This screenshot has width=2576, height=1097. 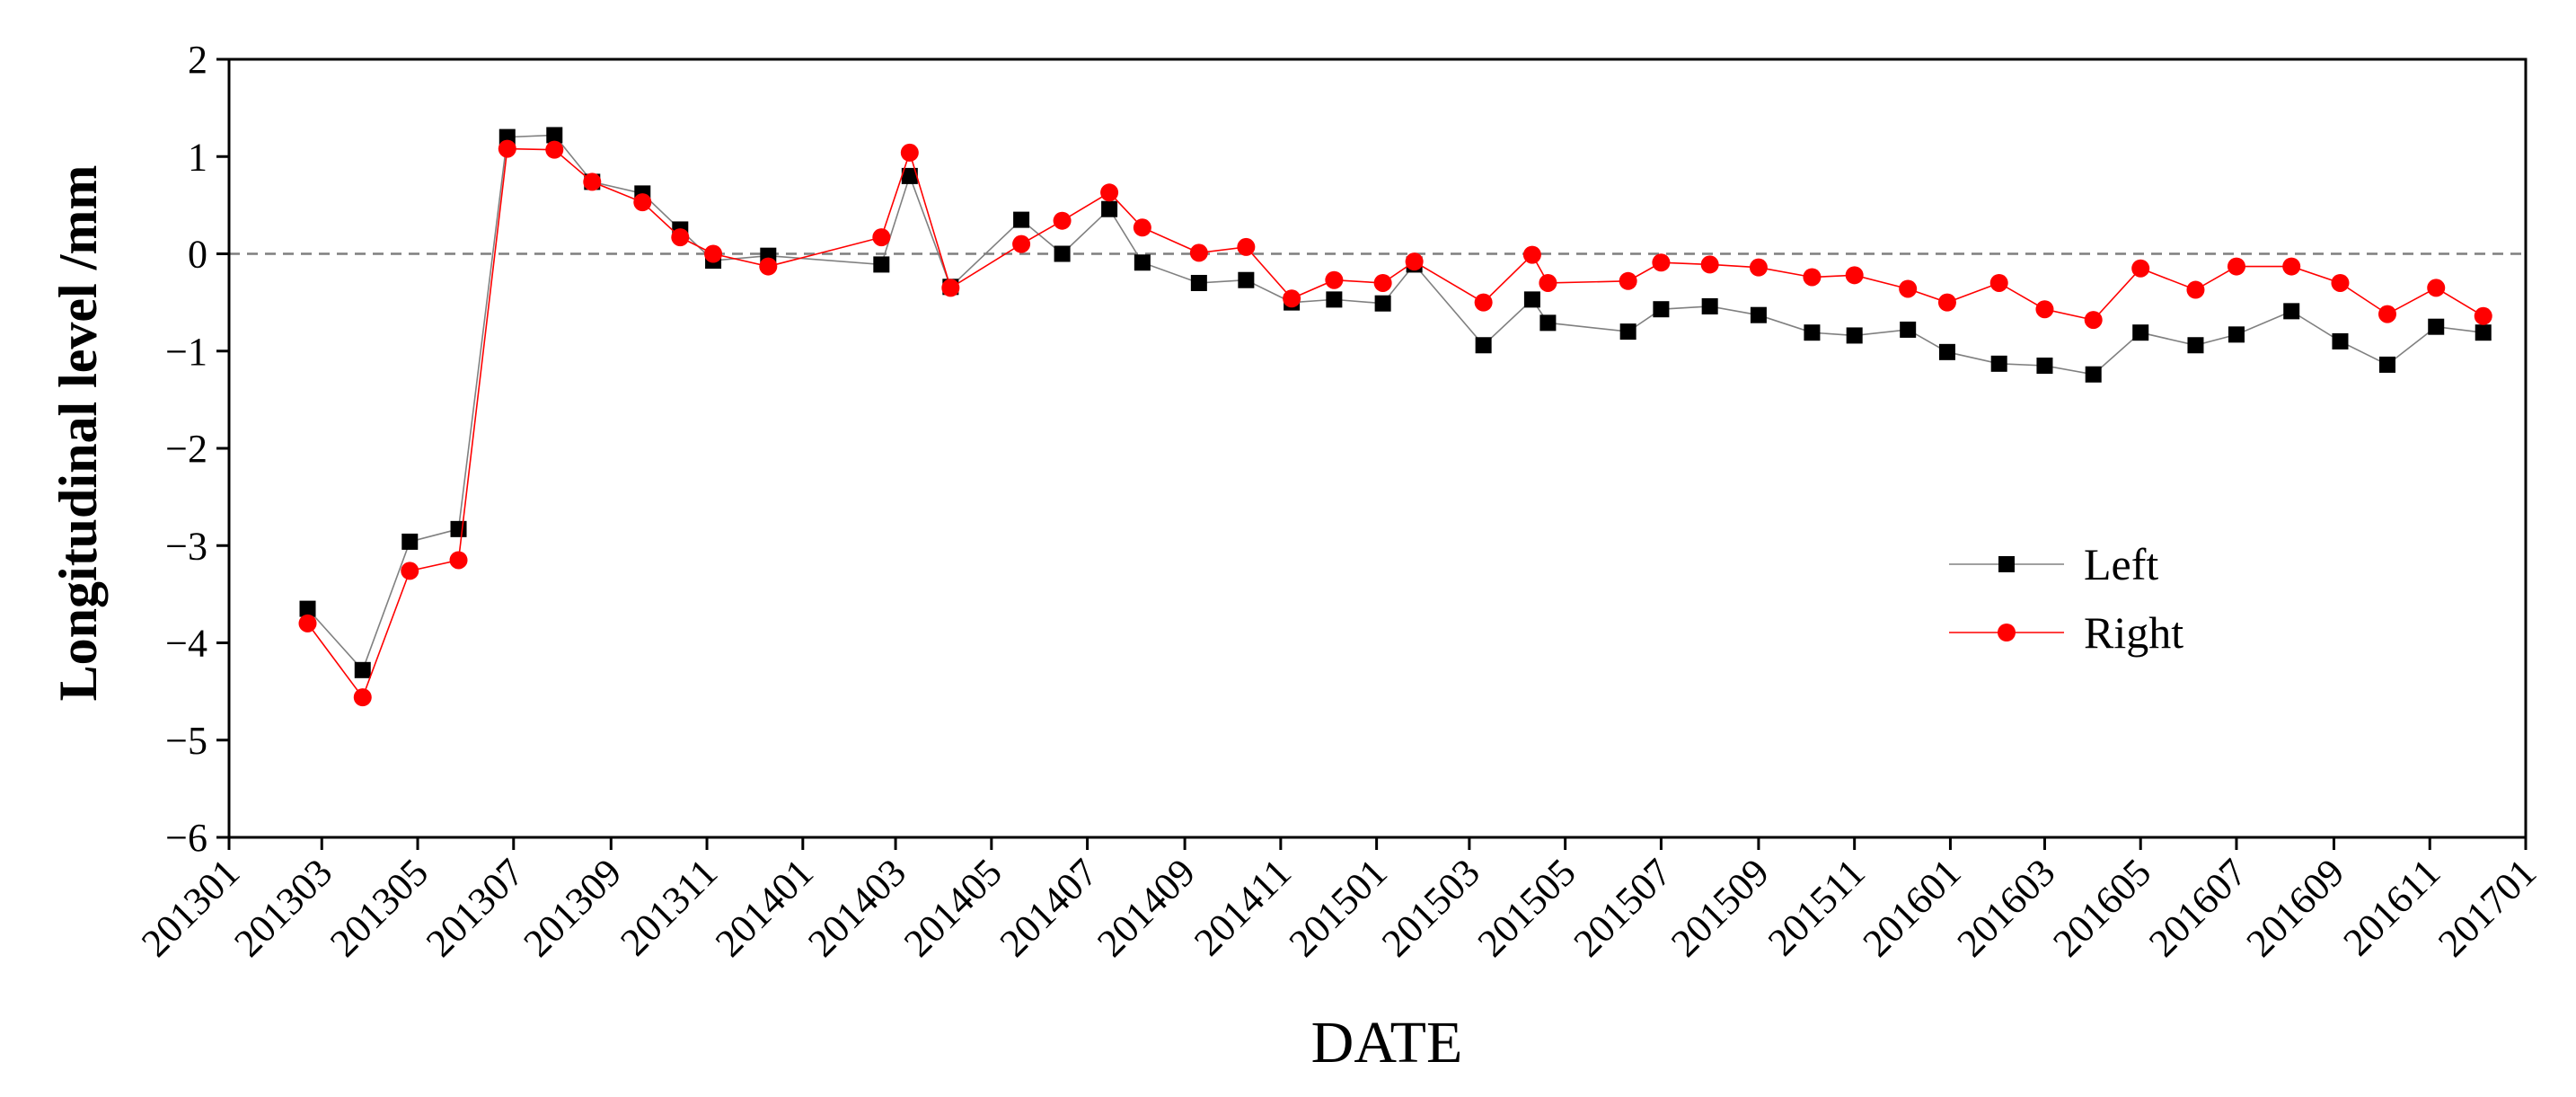 I want to click on x-tick-label: 201403, so click(x=856, y=908).